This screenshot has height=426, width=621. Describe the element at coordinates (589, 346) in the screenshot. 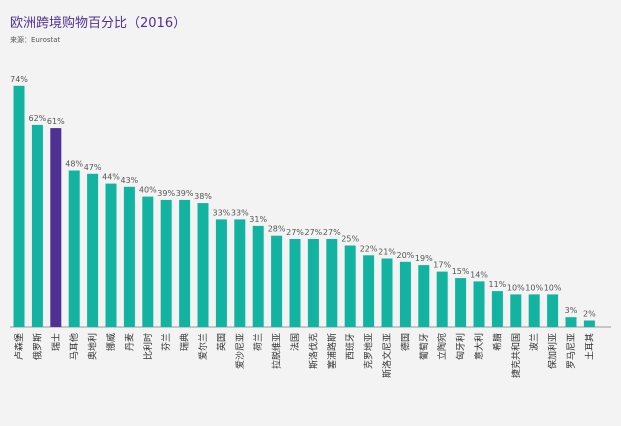

I see `category-label: 土耳其` at that location.